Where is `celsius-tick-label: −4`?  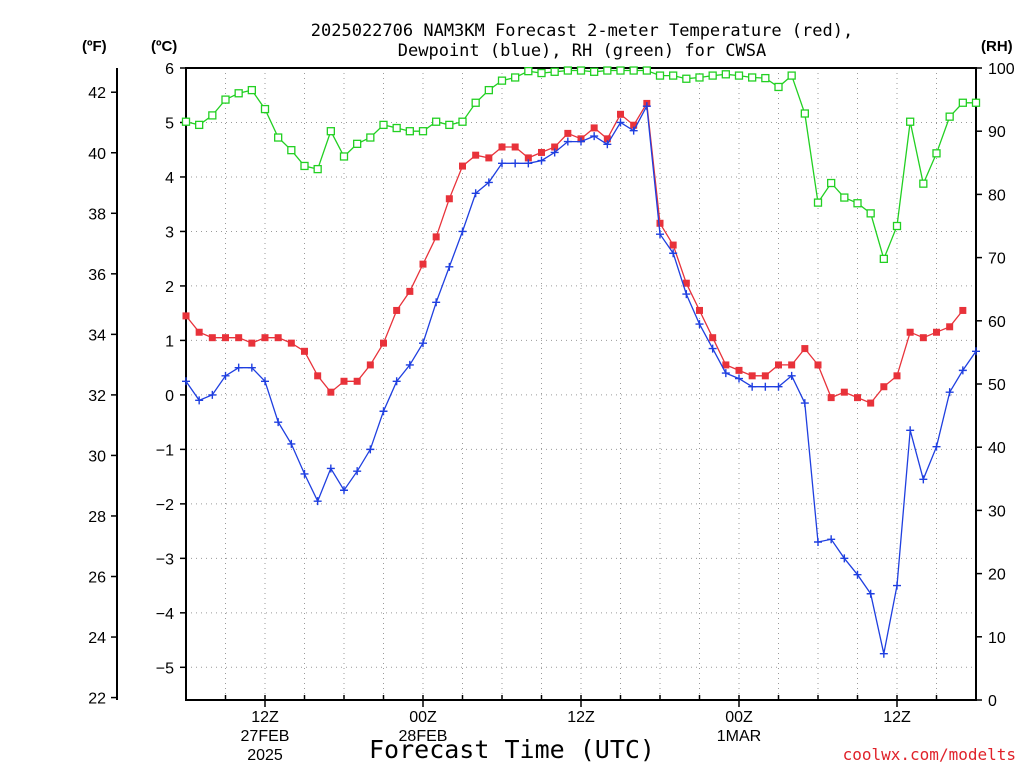
celsius-tick-label: −4 is located at coordinates (165, 614).